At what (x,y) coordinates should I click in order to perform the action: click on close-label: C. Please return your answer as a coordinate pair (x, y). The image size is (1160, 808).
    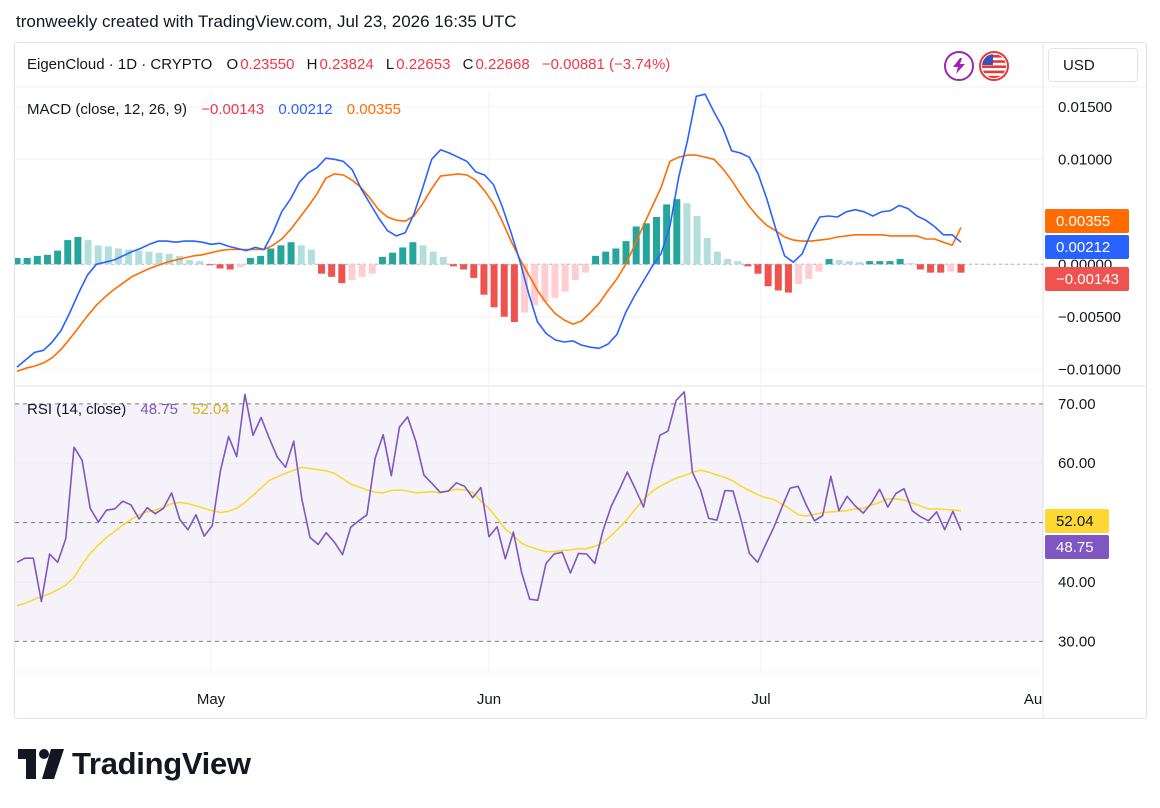
    Looking at the image, I should click on (468, 64).